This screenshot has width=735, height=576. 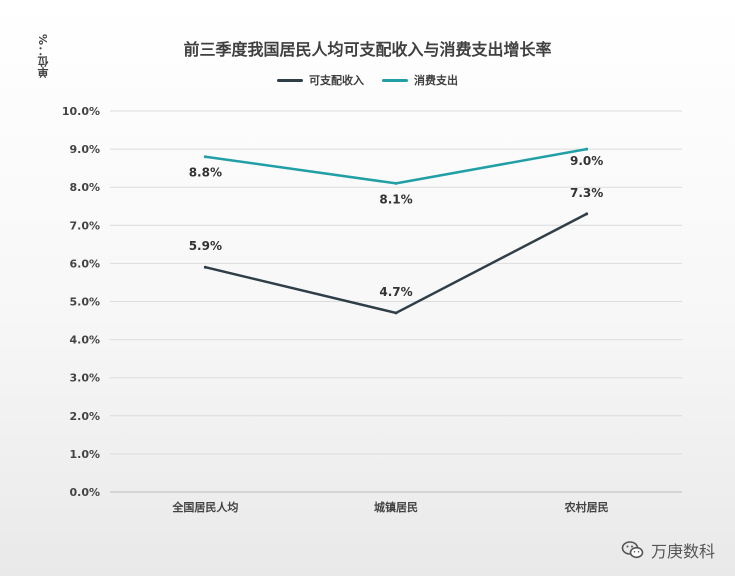 What do you see at coordinates (586, 193) in the screenshot?
I see `data-label: 7.3%` at bounding box center [586, 193].